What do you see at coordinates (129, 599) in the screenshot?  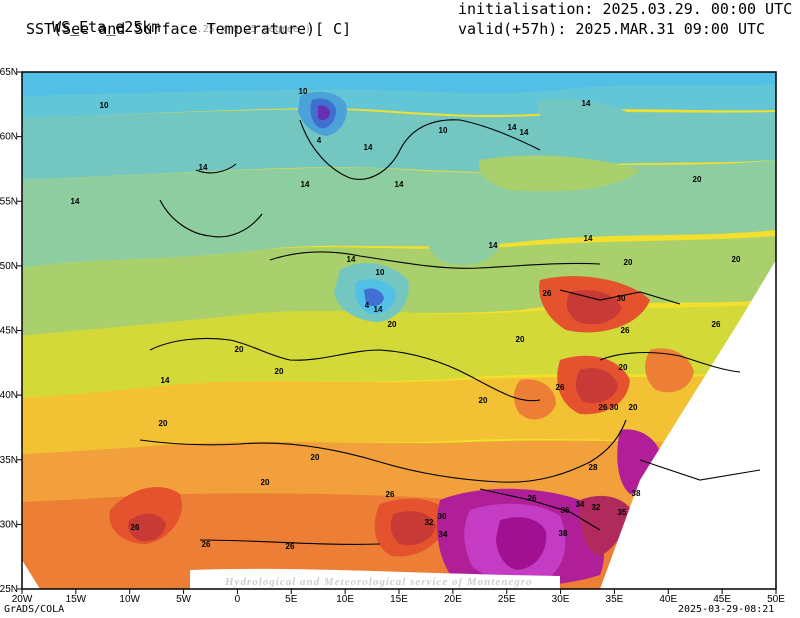 I see `x-tick-label: 10W` at bounding box center [129, 599].